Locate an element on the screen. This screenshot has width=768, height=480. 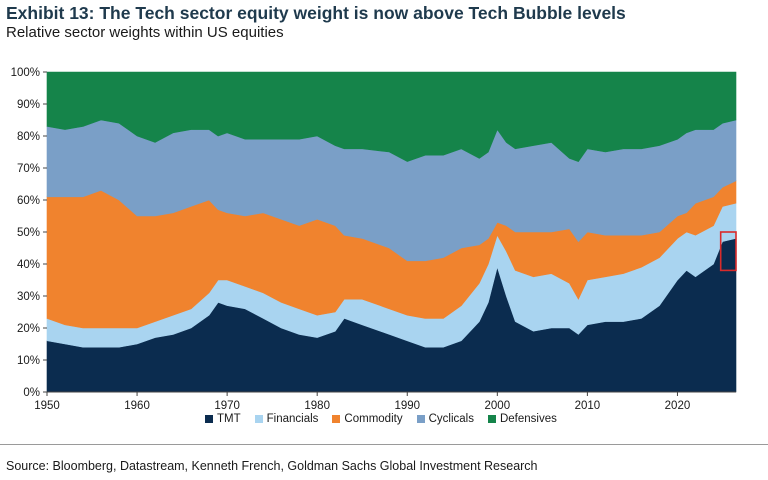
y-tick-label: 0% is located at coordinates (31, 393).